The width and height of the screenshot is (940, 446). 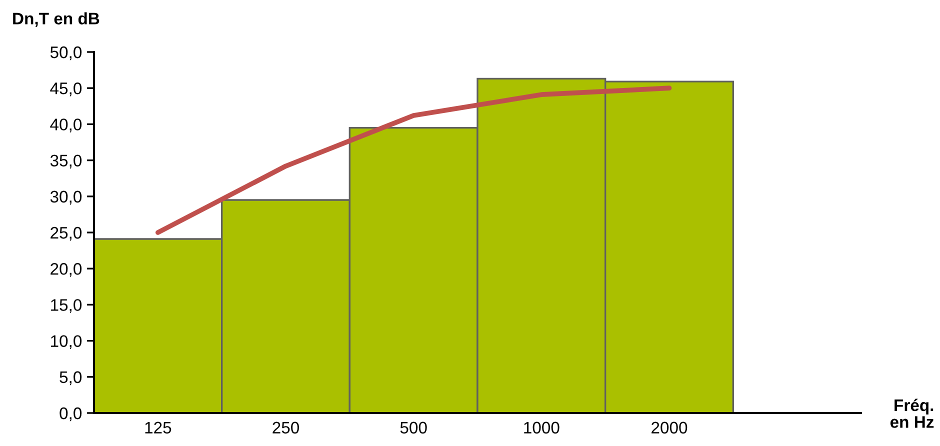 I want to click on y-tick-label: 5,0, so click(x=71, y=378).